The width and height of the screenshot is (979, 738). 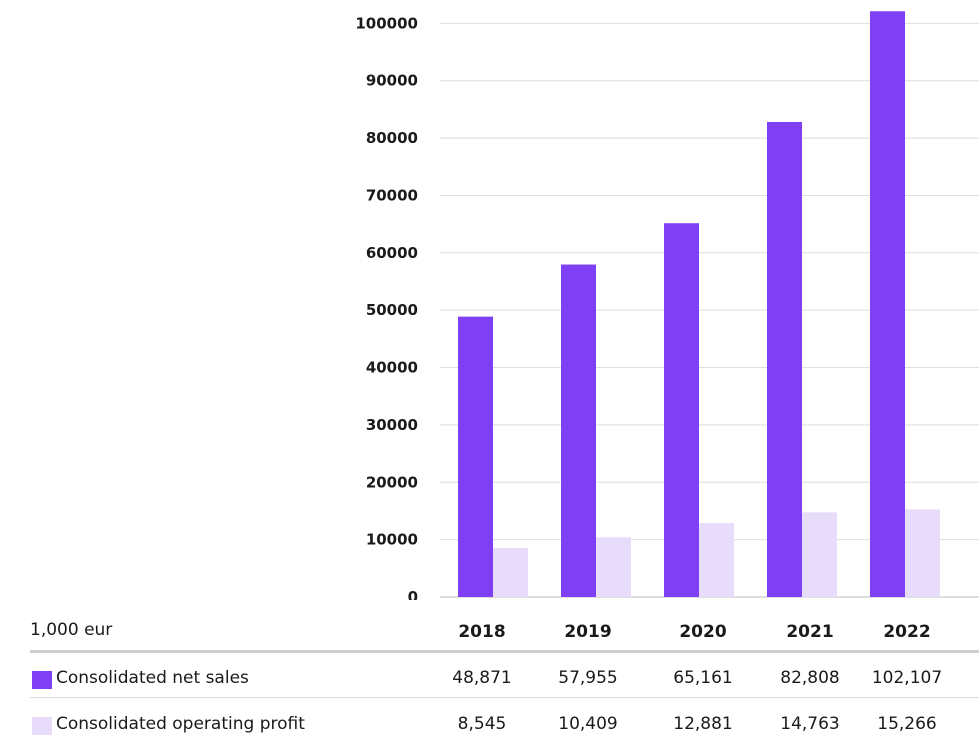 What do you see at coordinates (504, 697) in the screenshot?
I see `table-row-rule` at bounding box center [504, 697].